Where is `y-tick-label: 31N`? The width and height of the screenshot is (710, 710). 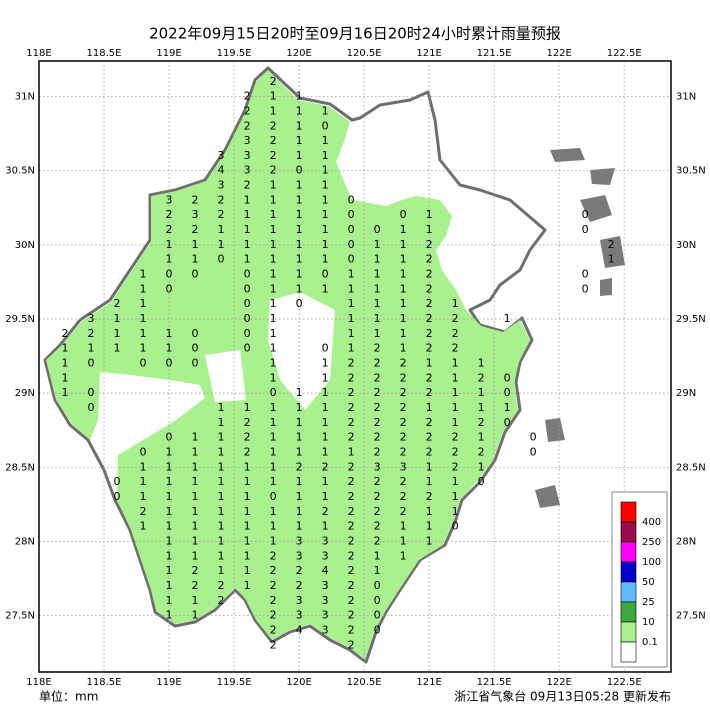
y-tick-label: 31N is located at coordinates (686, 97).